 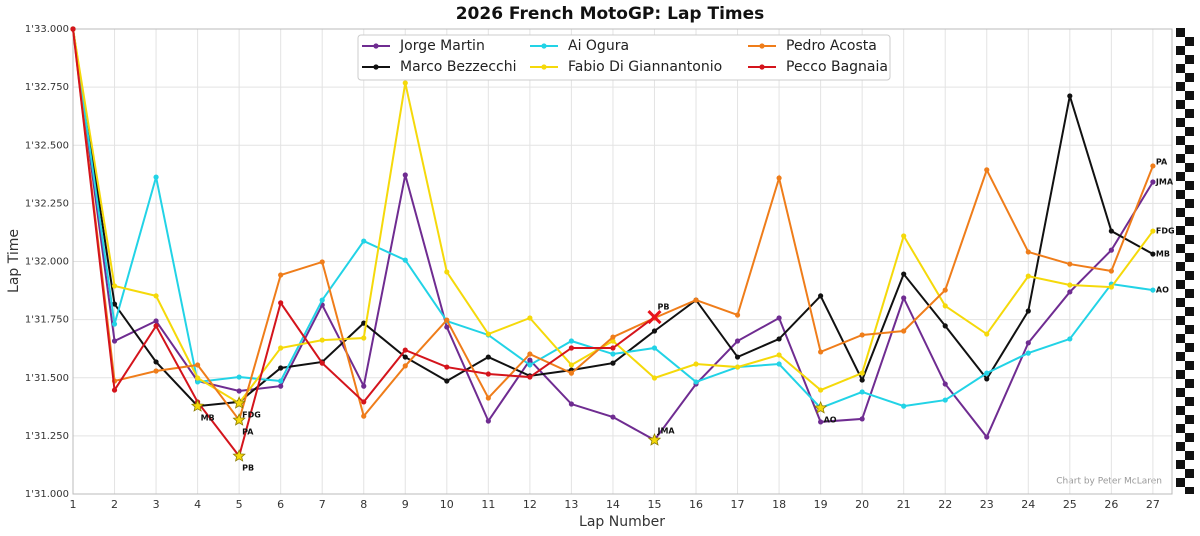 What do you see at coordinates (73, 504) in the screenshot?
I see `x-tick-label: 1` at bounding box center [73, 504].